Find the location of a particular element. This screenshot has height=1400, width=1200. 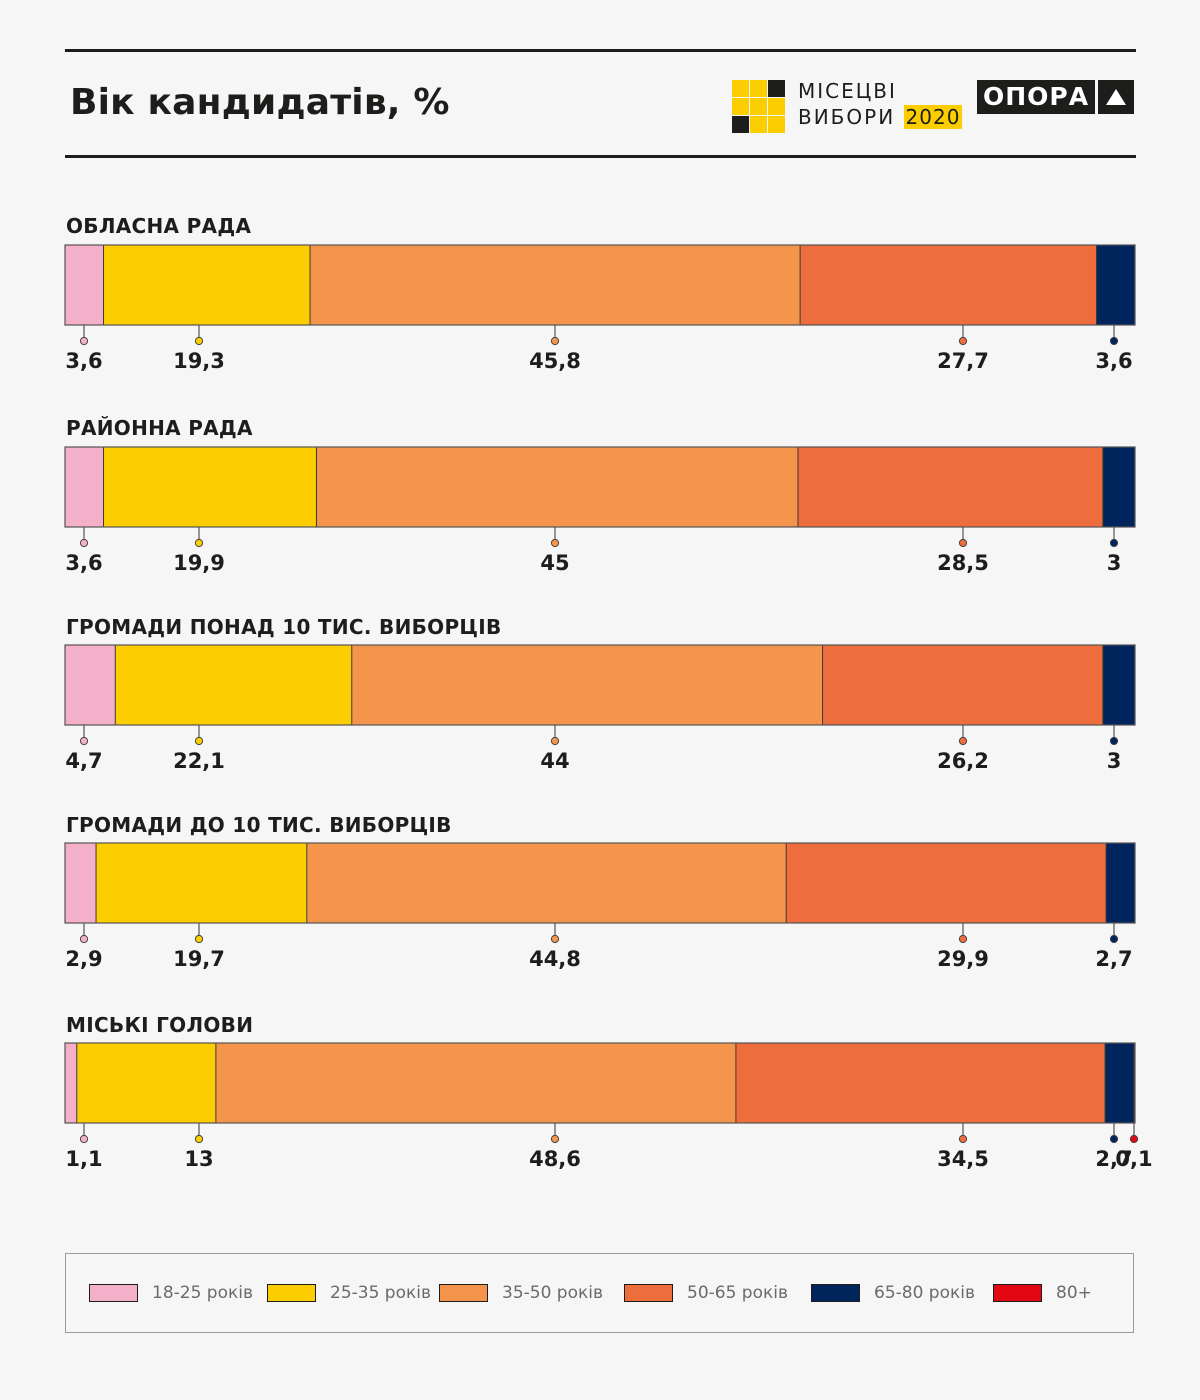

data-label: 34,5 is located at coordinates (963, 1159).